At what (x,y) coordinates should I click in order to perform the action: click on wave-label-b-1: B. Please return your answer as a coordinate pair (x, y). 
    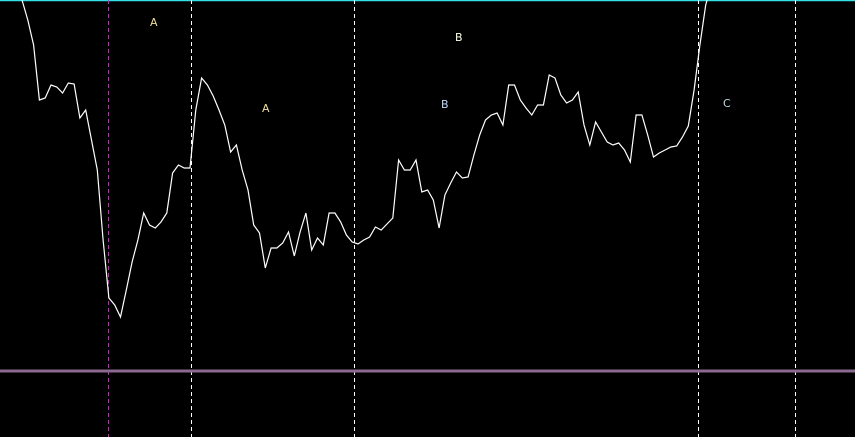
    Looking at the image, I should click on (459, 37).